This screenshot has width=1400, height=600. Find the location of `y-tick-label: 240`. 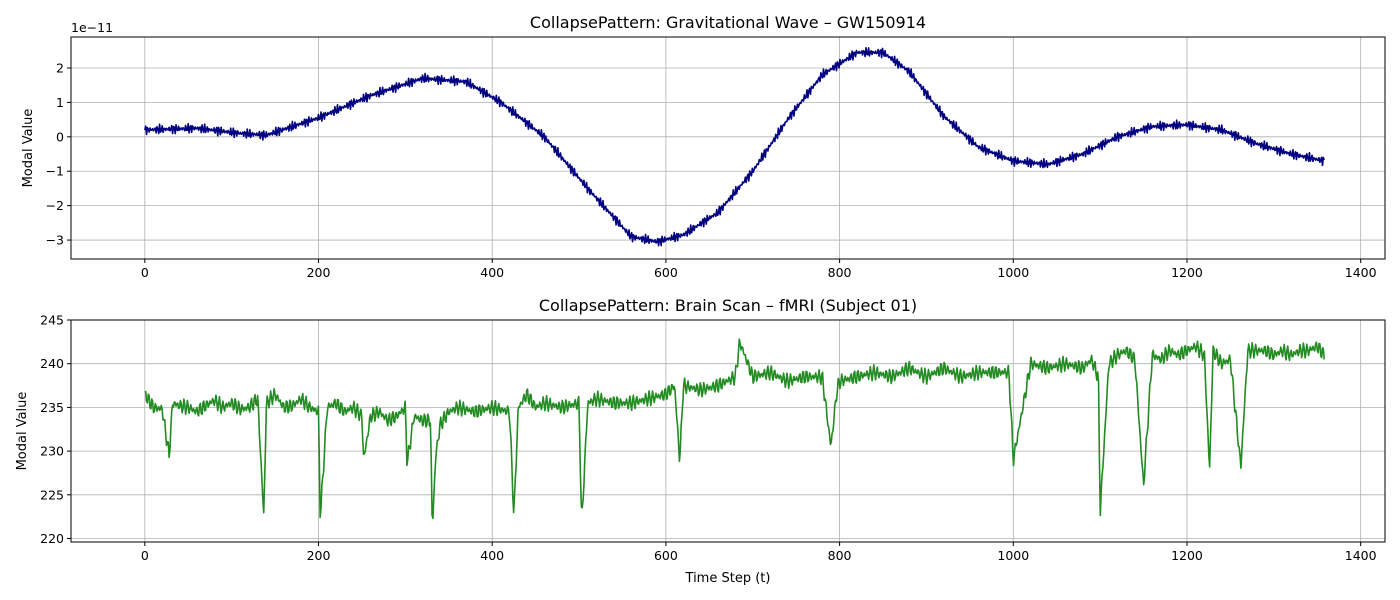

y-tick-label: 240 is located at coordinates (52, 363).